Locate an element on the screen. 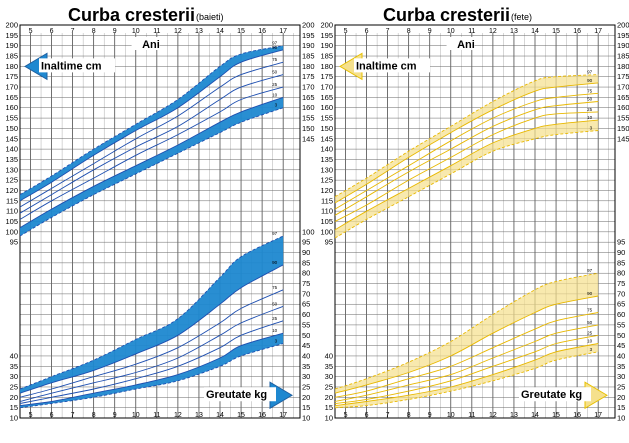 This screenshot has height=443, width=629. x-tick-label-bottom: 11 is located at coordinates (156, 415).